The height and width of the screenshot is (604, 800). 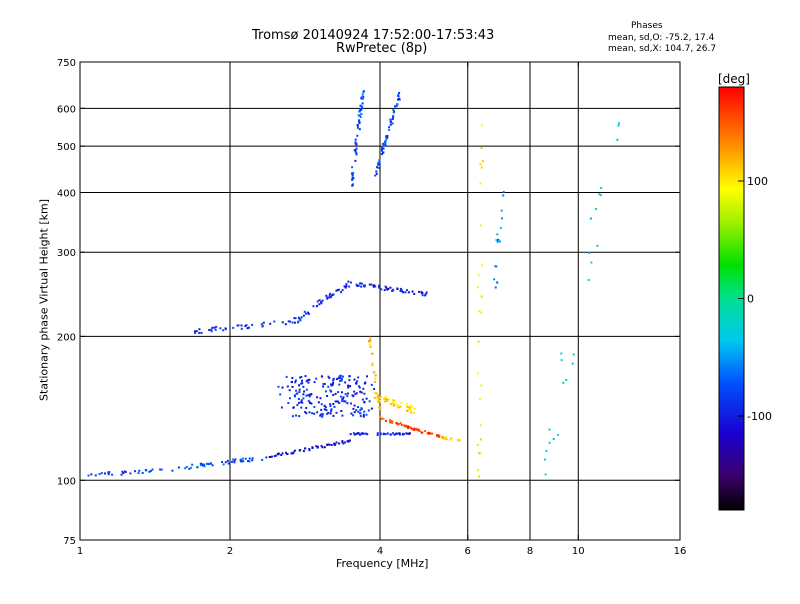 What do you see at coordinates (66, 337) in the screenshot?
I see `y-tick-label: 200` at bounding box center [66, 337].